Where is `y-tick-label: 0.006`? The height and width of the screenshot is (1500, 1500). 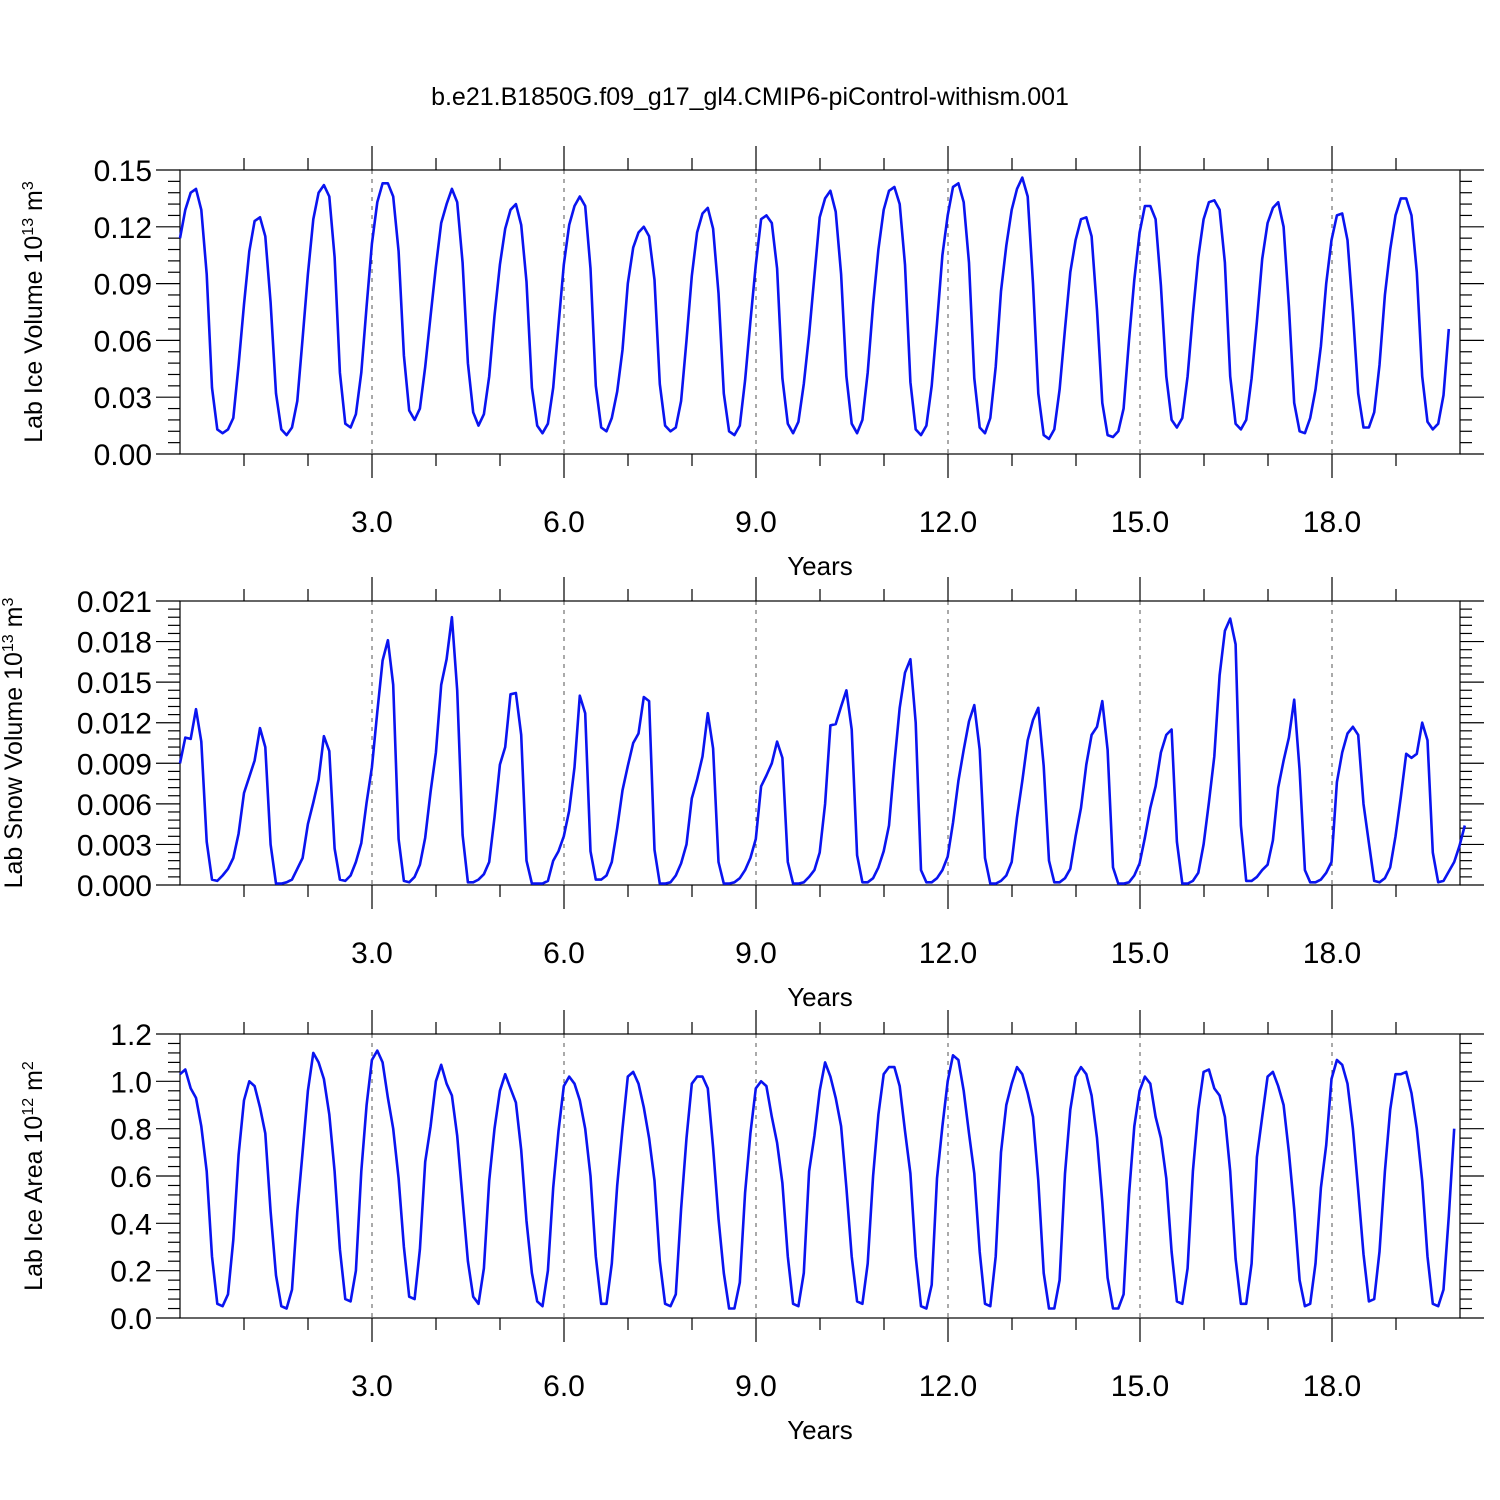
y-tick-label: 0.006 is located at coordinates (114, 805).